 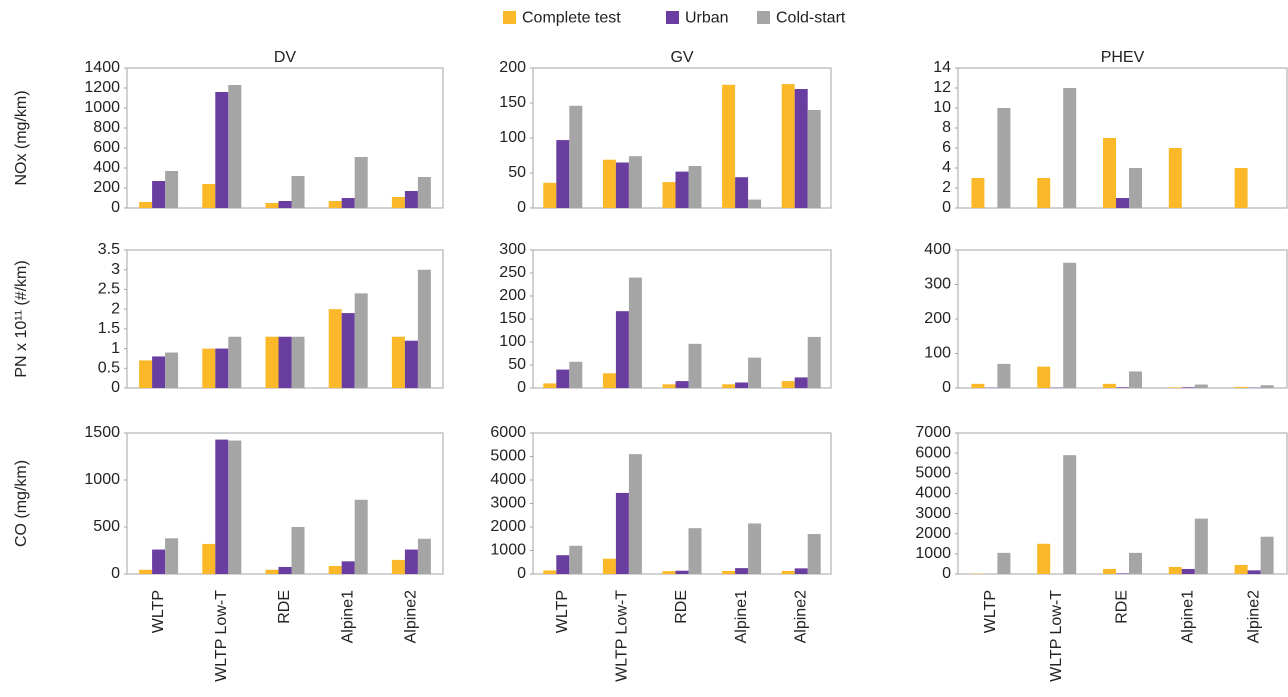 What do you see at coordinates (109, 328) in the screenshot?
I see `y-tick-label: 1.5` at bounding box center [109, 328].